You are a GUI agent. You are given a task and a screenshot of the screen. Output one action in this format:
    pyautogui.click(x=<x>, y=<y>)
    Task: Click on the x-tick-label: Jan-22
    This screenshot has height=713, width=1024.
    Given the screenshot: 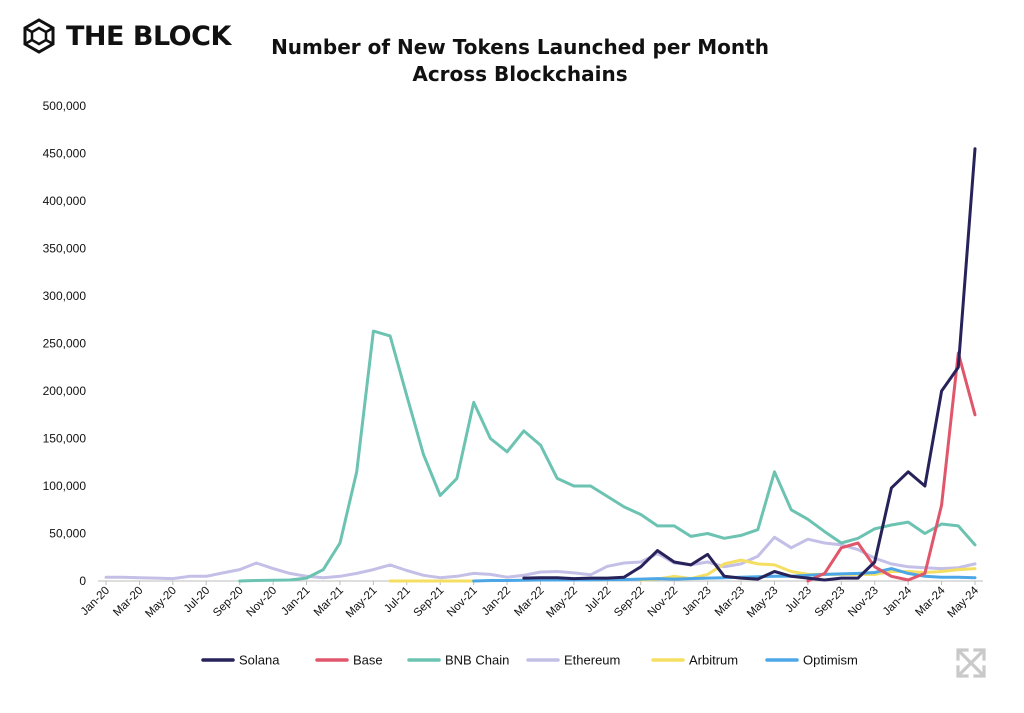 What is the action you would take?
    pyautogui.click(x=496, y=601)
    